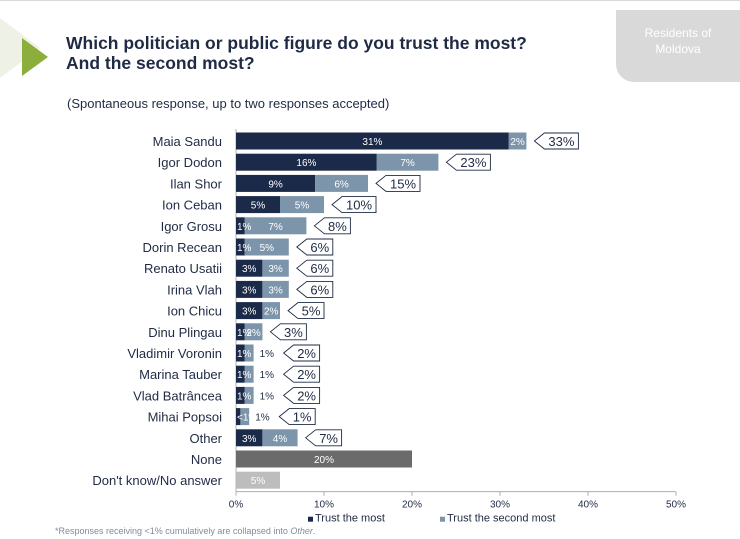 Image resolution: width=740 pixels, height=539 pixels. I want to click on x-tick-label: 30%, so click(500, 505).